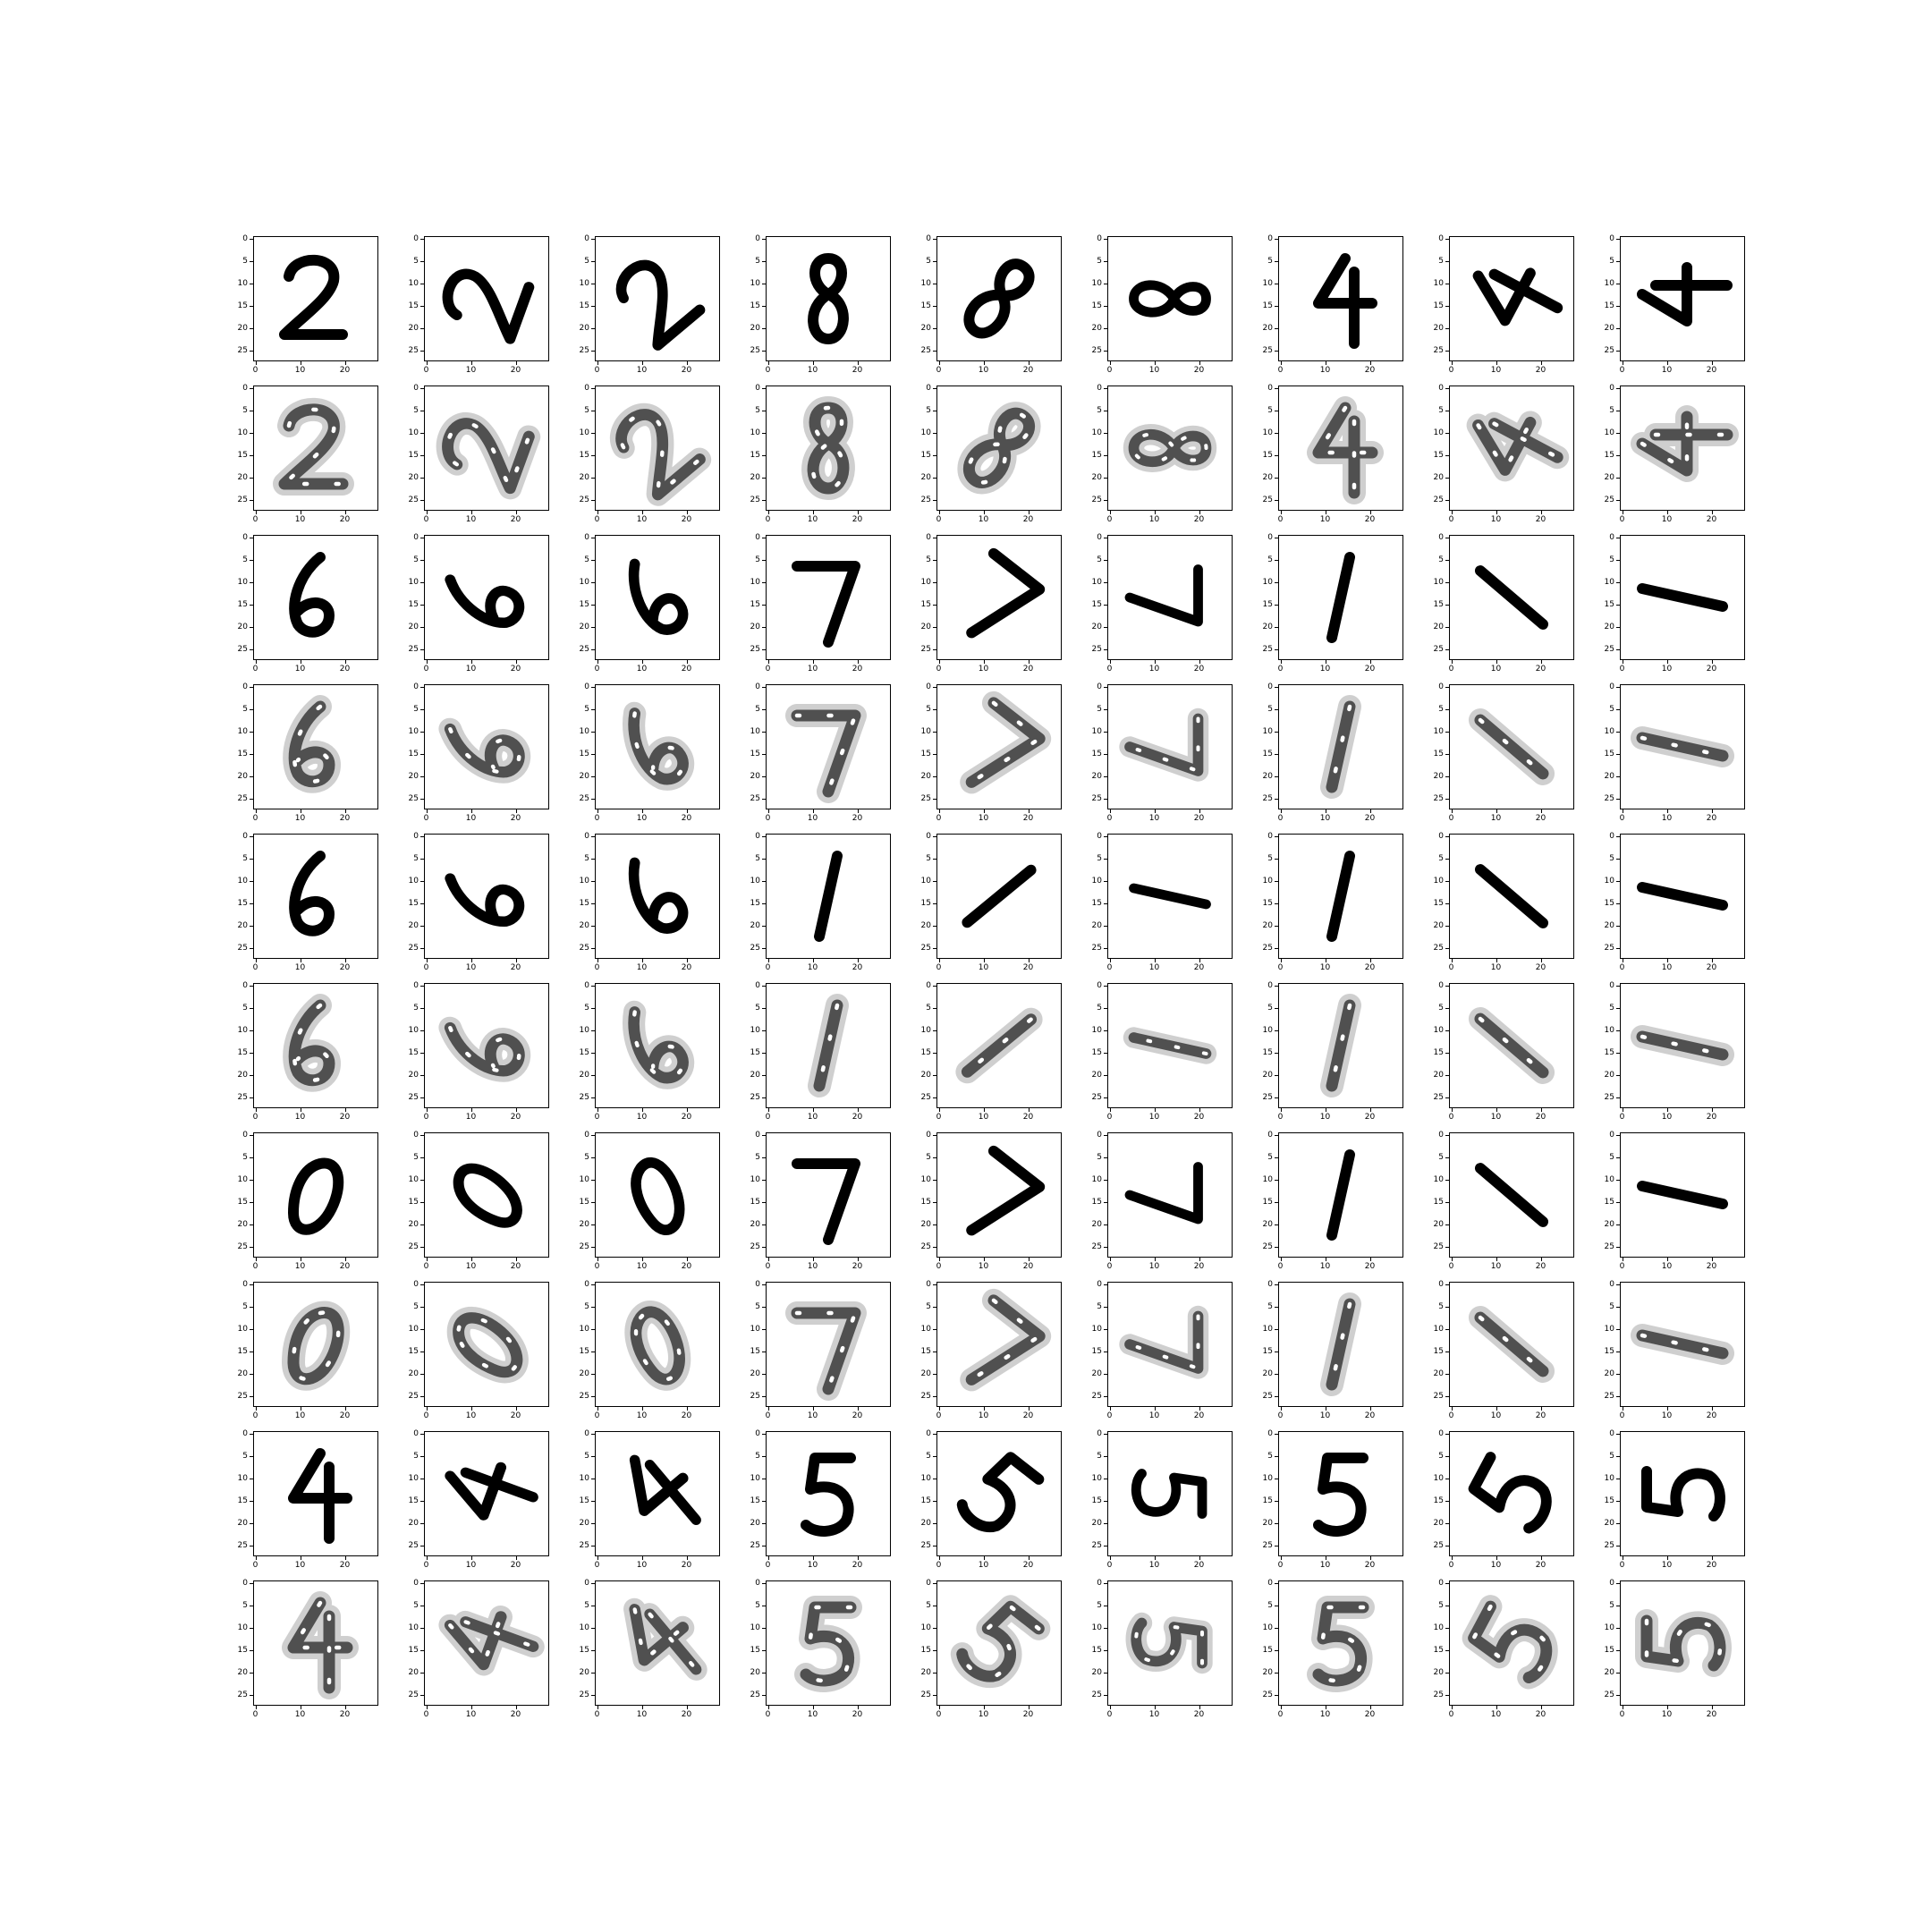  Describe the element at coordinates (426, 1266) in the screenshot. I see `x-tick: 0` at that location.